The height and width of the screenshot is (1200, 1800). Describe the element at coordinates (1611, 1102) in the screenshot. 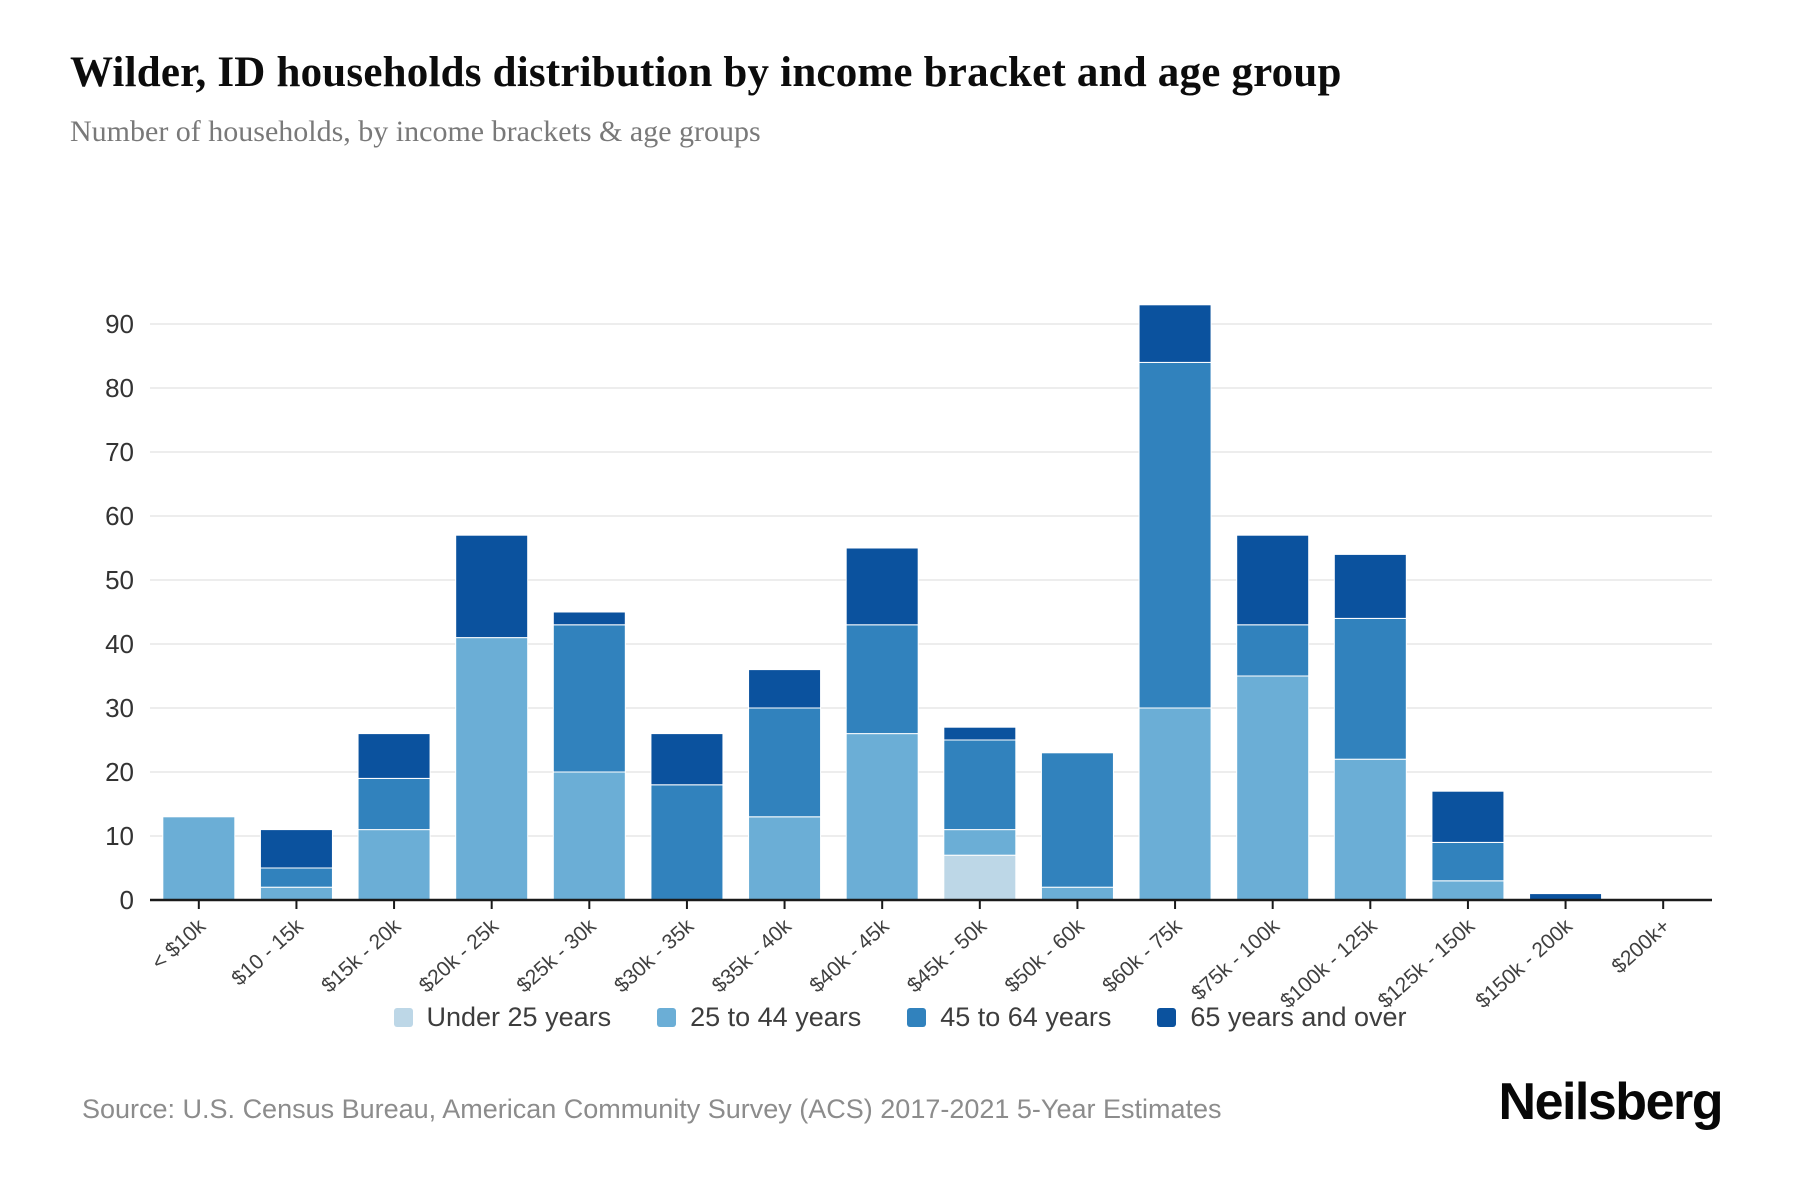

I see `neilsberg-logo: Neilsberg` at that location.